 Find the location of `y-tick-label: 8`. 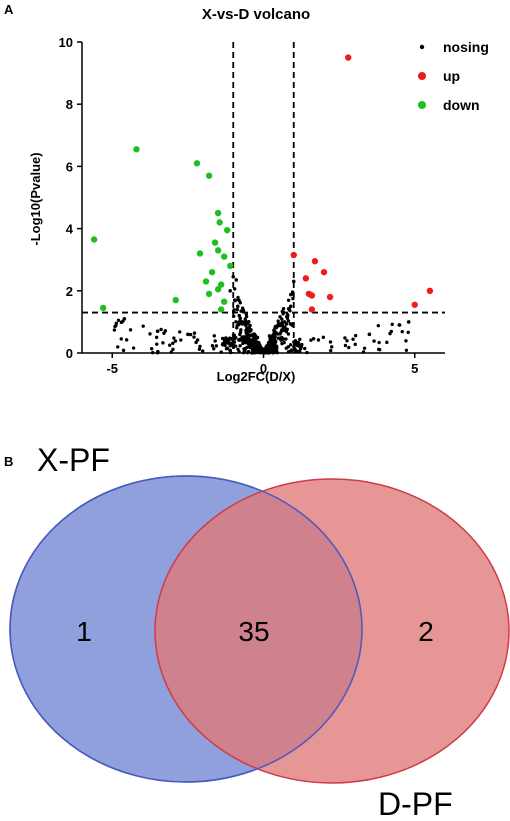

y-tick-label: 8 is located at coordinates (69, 104).